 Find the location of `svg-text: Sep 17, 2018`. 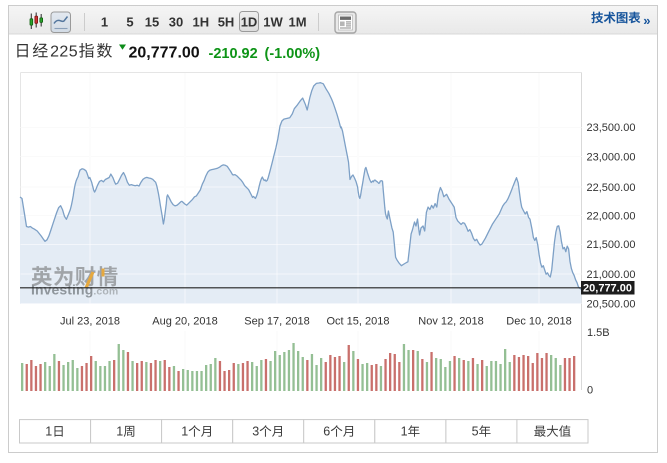

svg-text: Sep 17, 2018 is located at coordinates (276, 322).